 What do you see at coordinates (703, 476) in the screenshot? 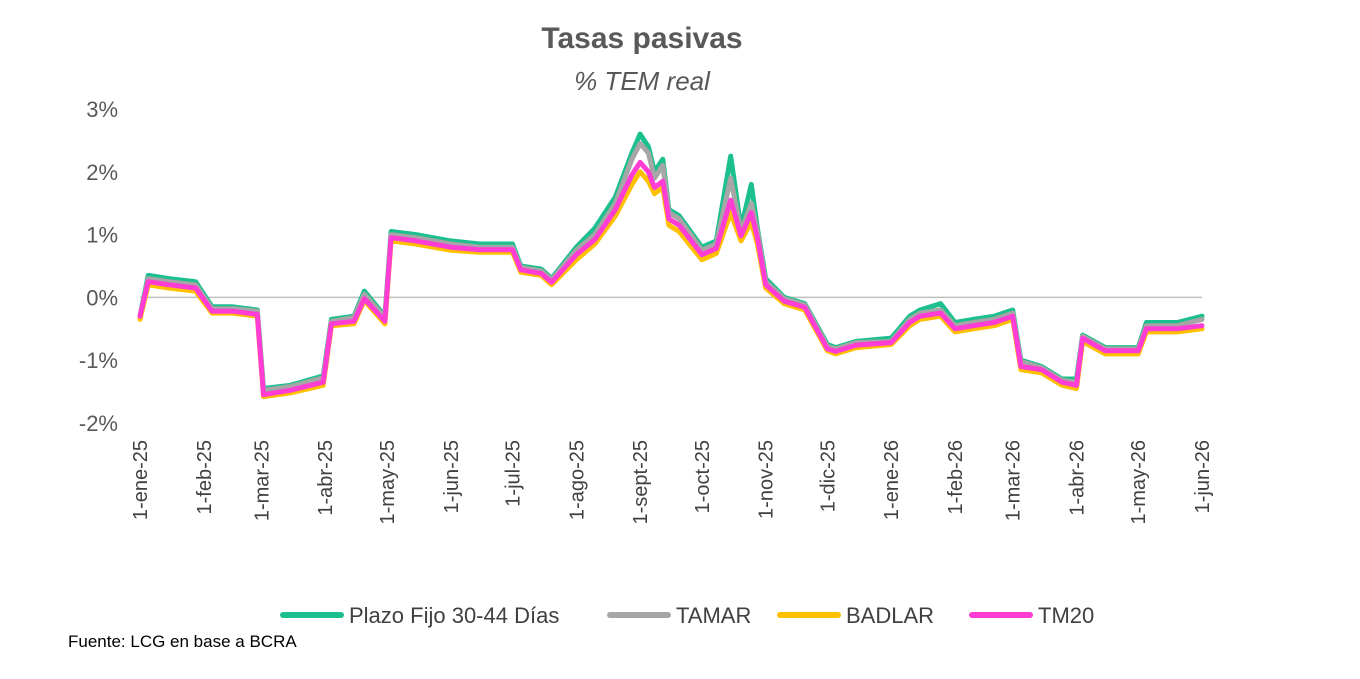
I see `x-tick-label: 1-oct-25` at bounding box center [703, 476].